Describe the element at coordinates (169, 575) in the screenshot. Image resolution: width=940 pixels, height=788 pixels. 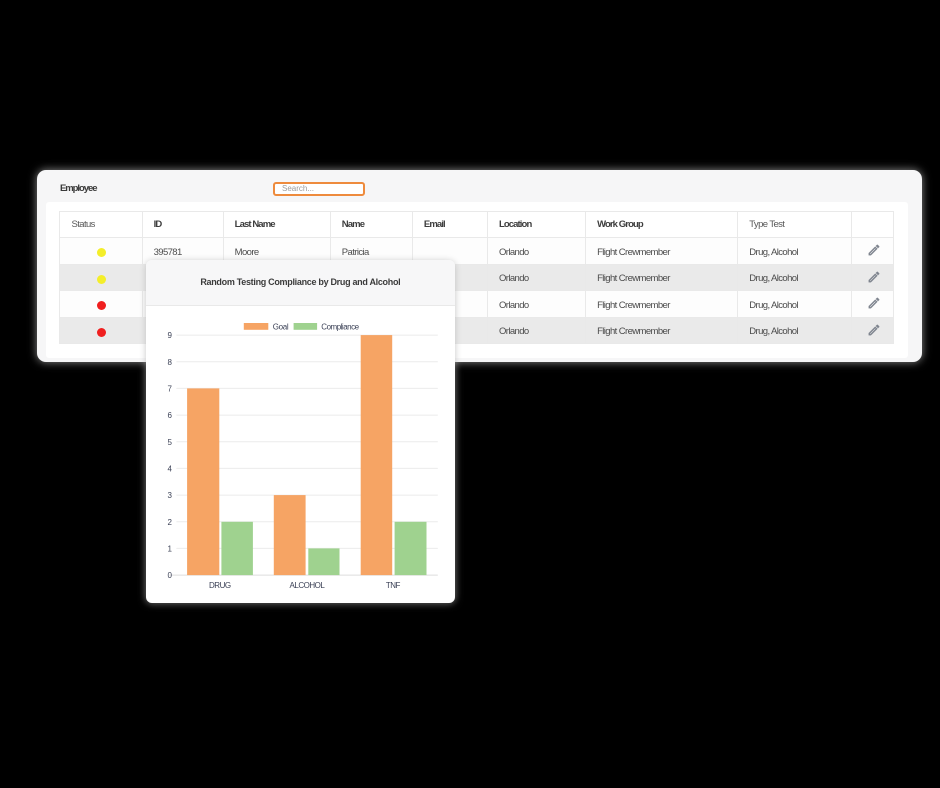
I see `svg-text: 0` at that location.